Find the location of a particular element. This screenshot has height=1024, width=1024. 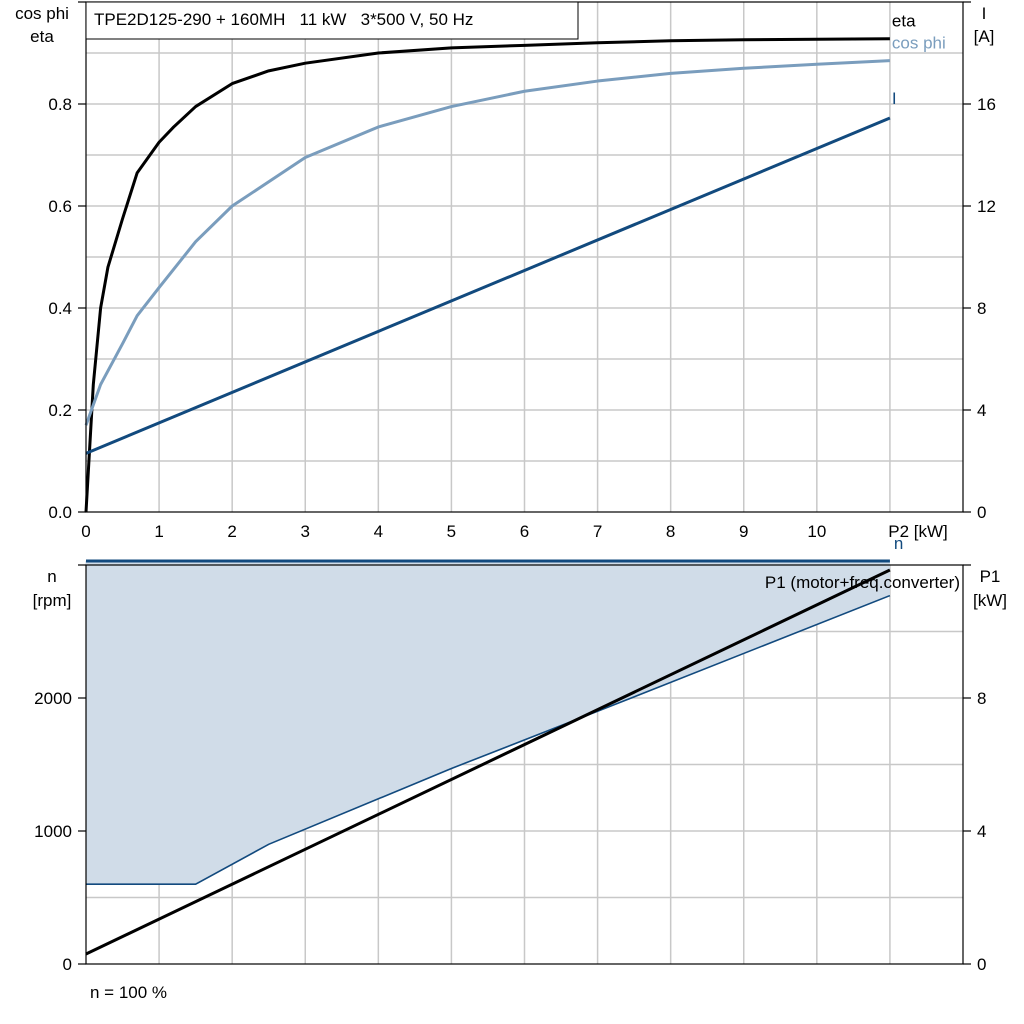

chart-title-frame is located at coordinates (332, 20).